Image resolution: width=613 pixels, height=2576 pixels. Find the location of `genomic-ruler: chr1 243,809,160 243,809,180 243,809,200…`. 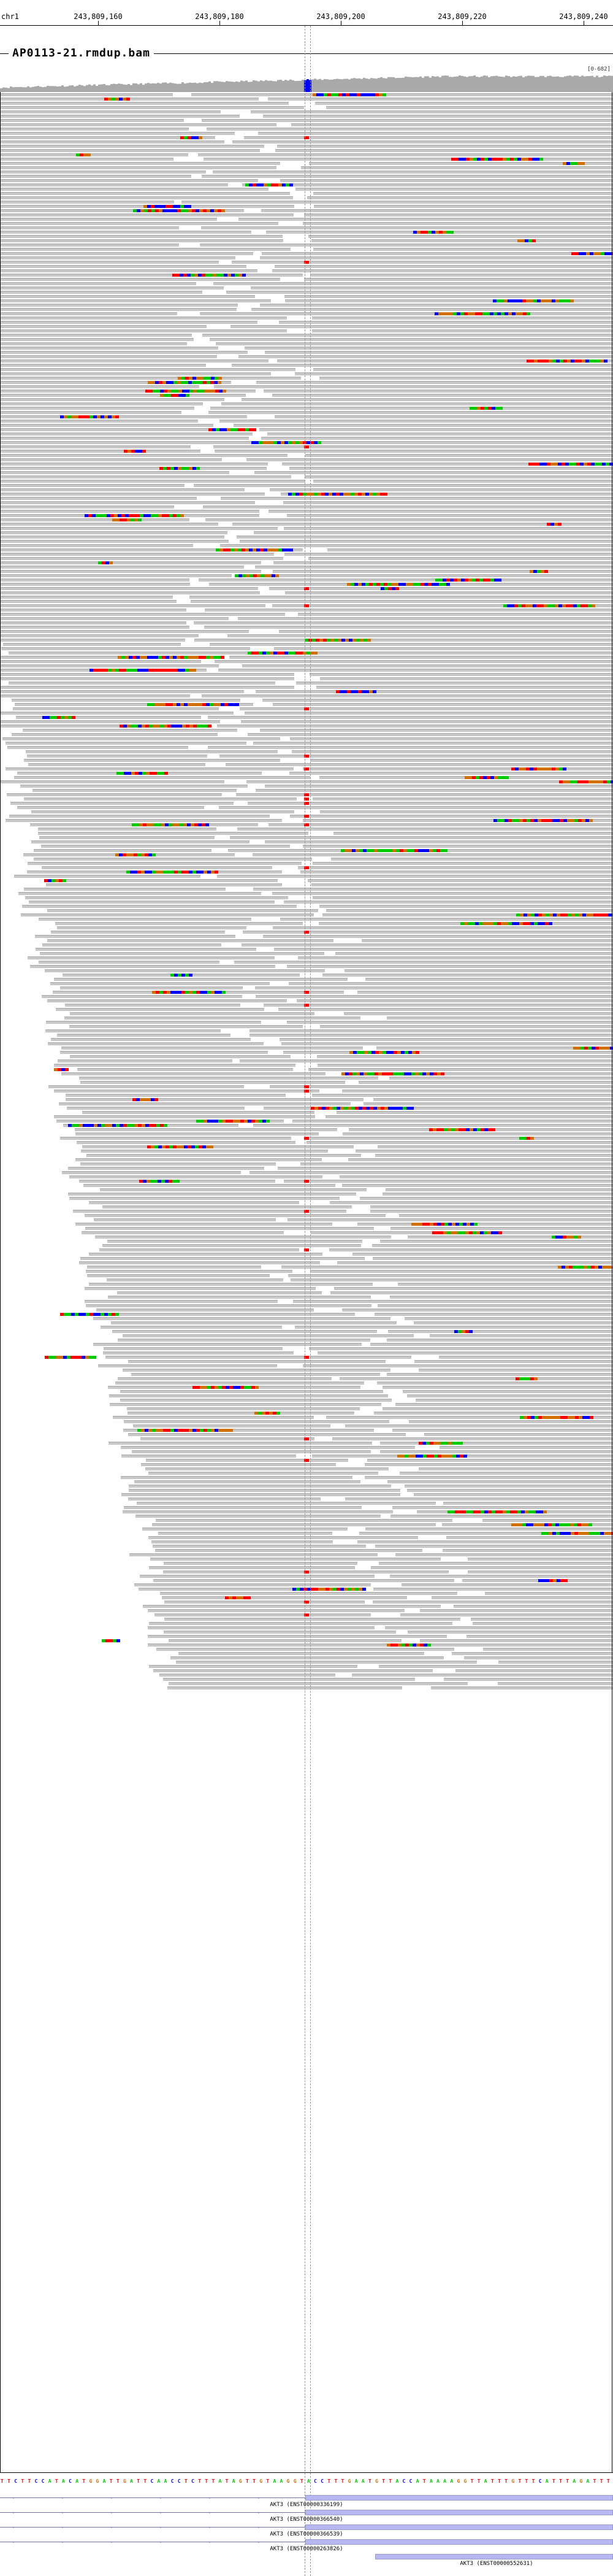

genomic-ruler: chr1 243,809,160 243,809,180 243,809,200… is located at coordinates (307, 13).